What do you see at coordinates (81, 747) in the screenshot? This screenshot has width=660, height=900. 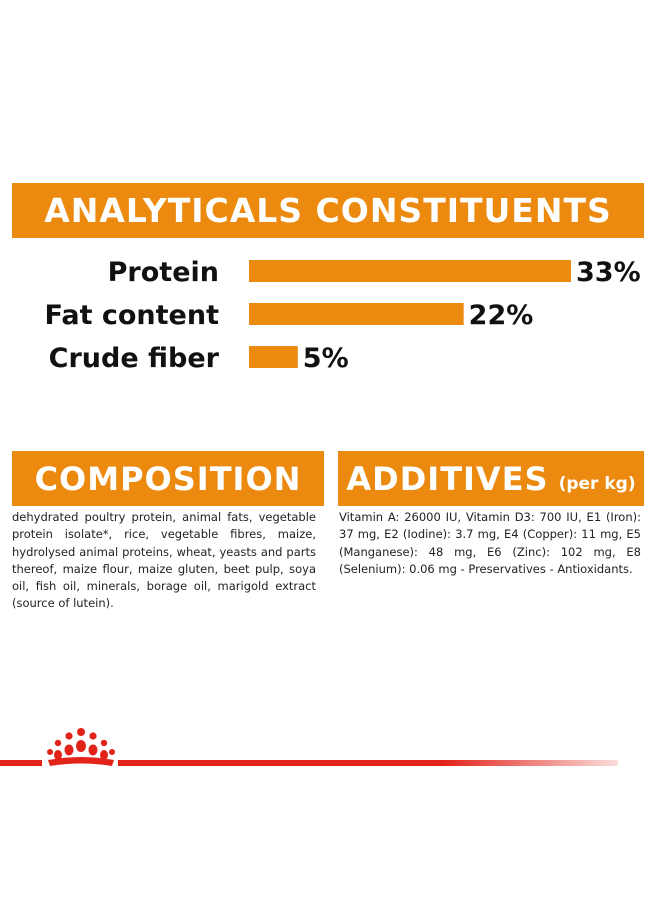 I see `crown-icon` at bounding box center [81, 747].